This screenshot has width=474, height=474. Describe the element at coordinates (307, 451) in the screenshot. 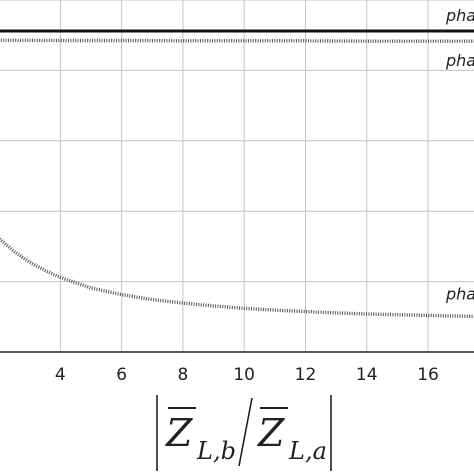

I see `denominator-subscript: L,a` at that location.